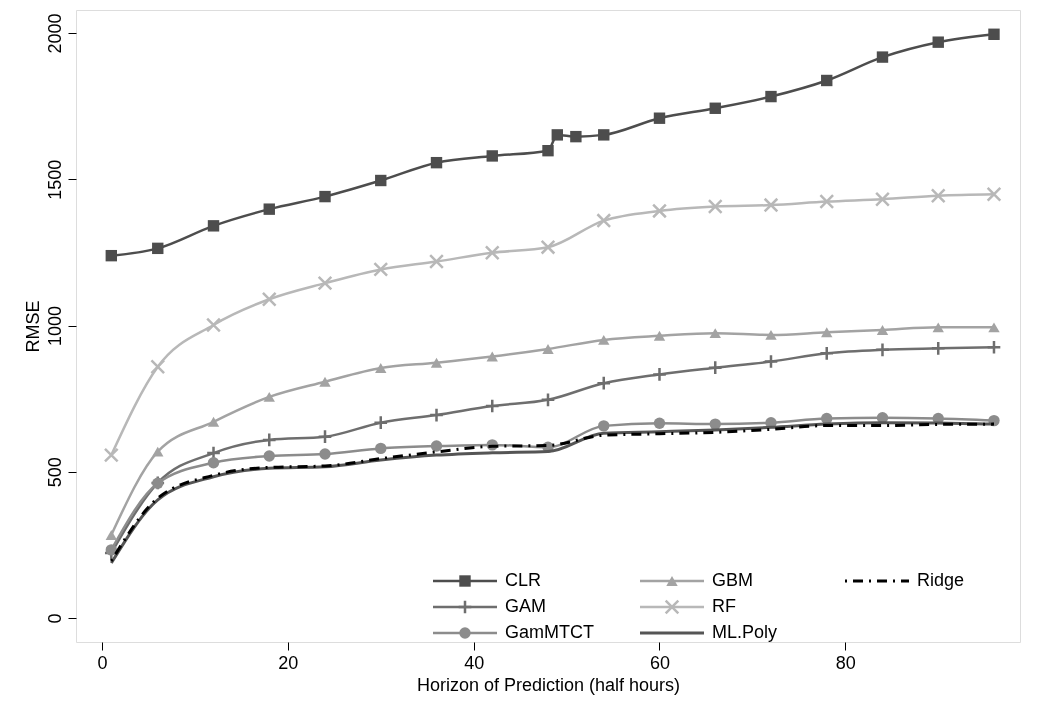 The image size is (1049, 711). Describe the element at coordinates (523, 580) in the screenshot. I see `legend-label: CLR` at that location.